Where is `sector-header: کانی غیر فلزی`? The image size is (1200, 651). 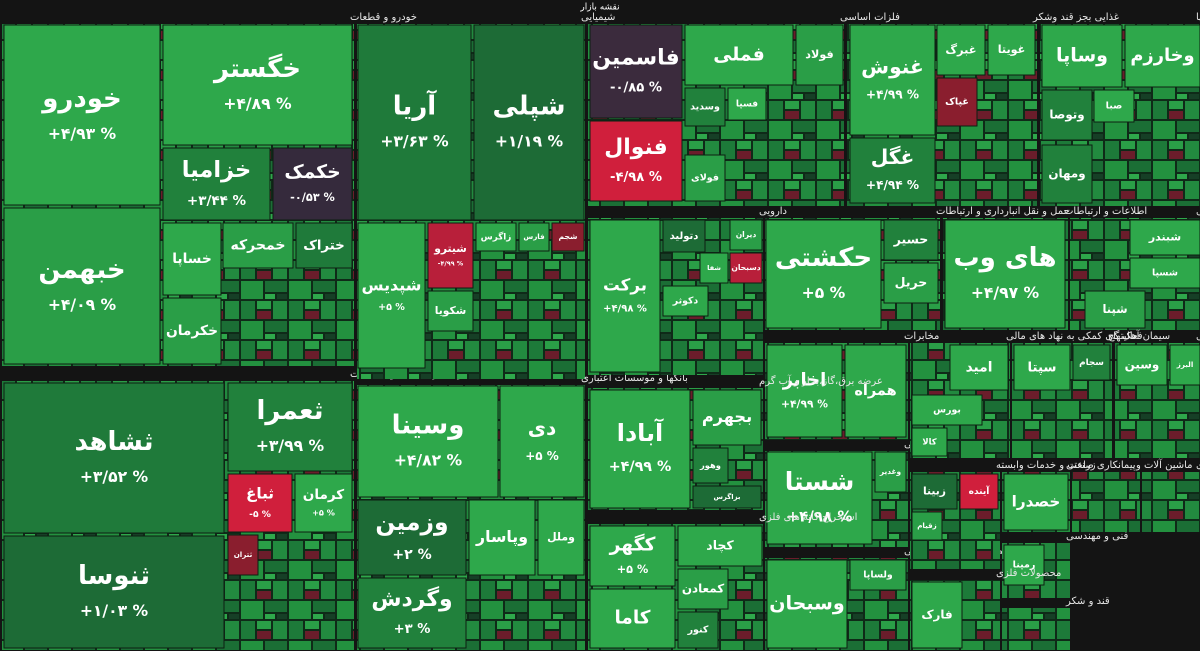 sector-header: کانی غیر فلزی is located at coordinates (1198, 465).